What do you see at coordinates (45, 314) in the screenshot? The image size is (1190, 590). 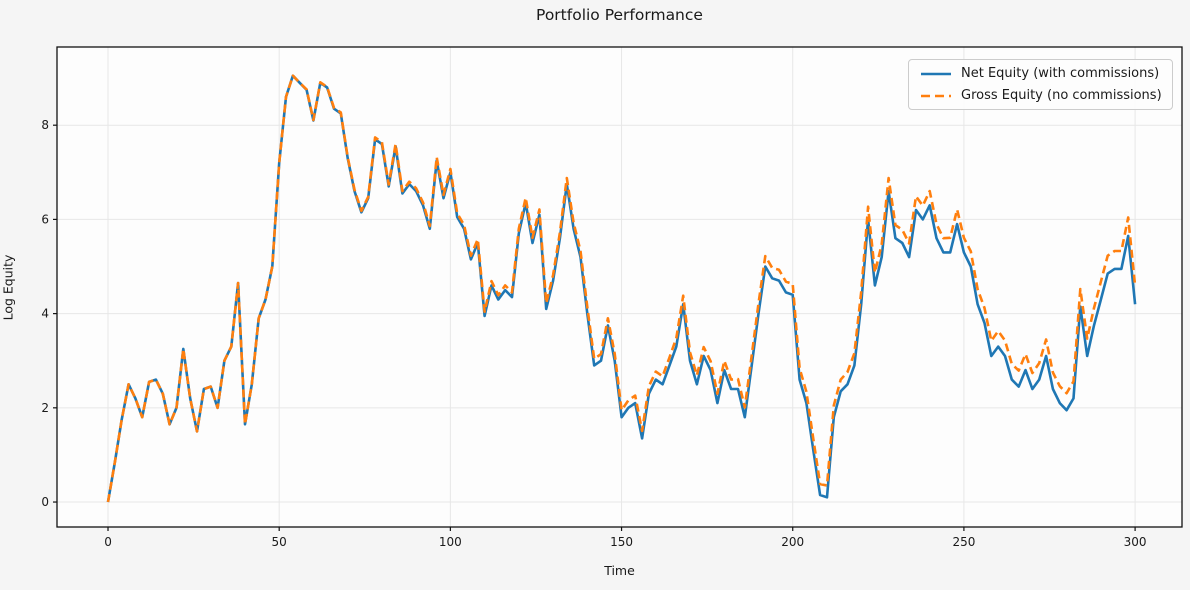 I see `y-tick-label: 4` at bounding box center [45, 314].